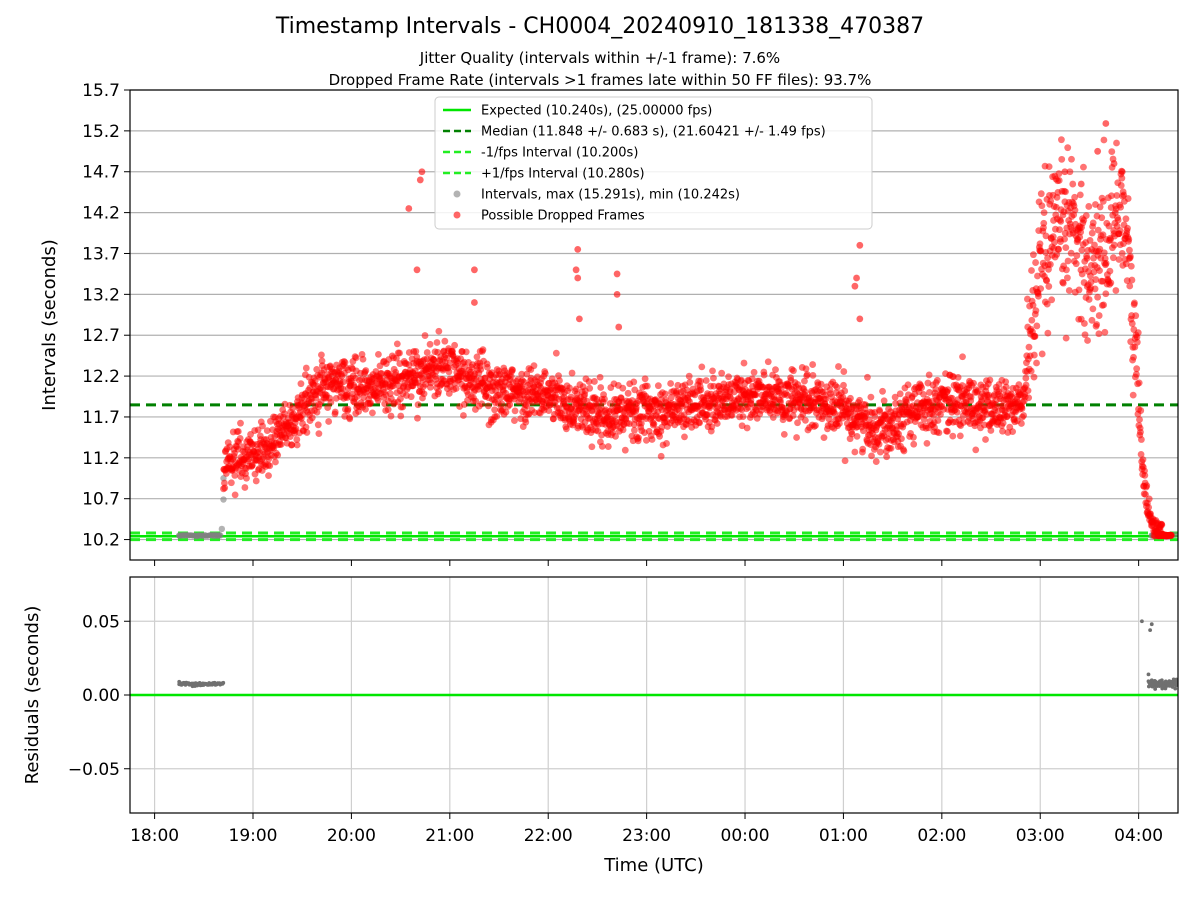  Describe the element at coordinates (596, 111) in the screenshot. I see `legend-entry-label: Expected (10.240s), (25.00000 fps)` at that location.